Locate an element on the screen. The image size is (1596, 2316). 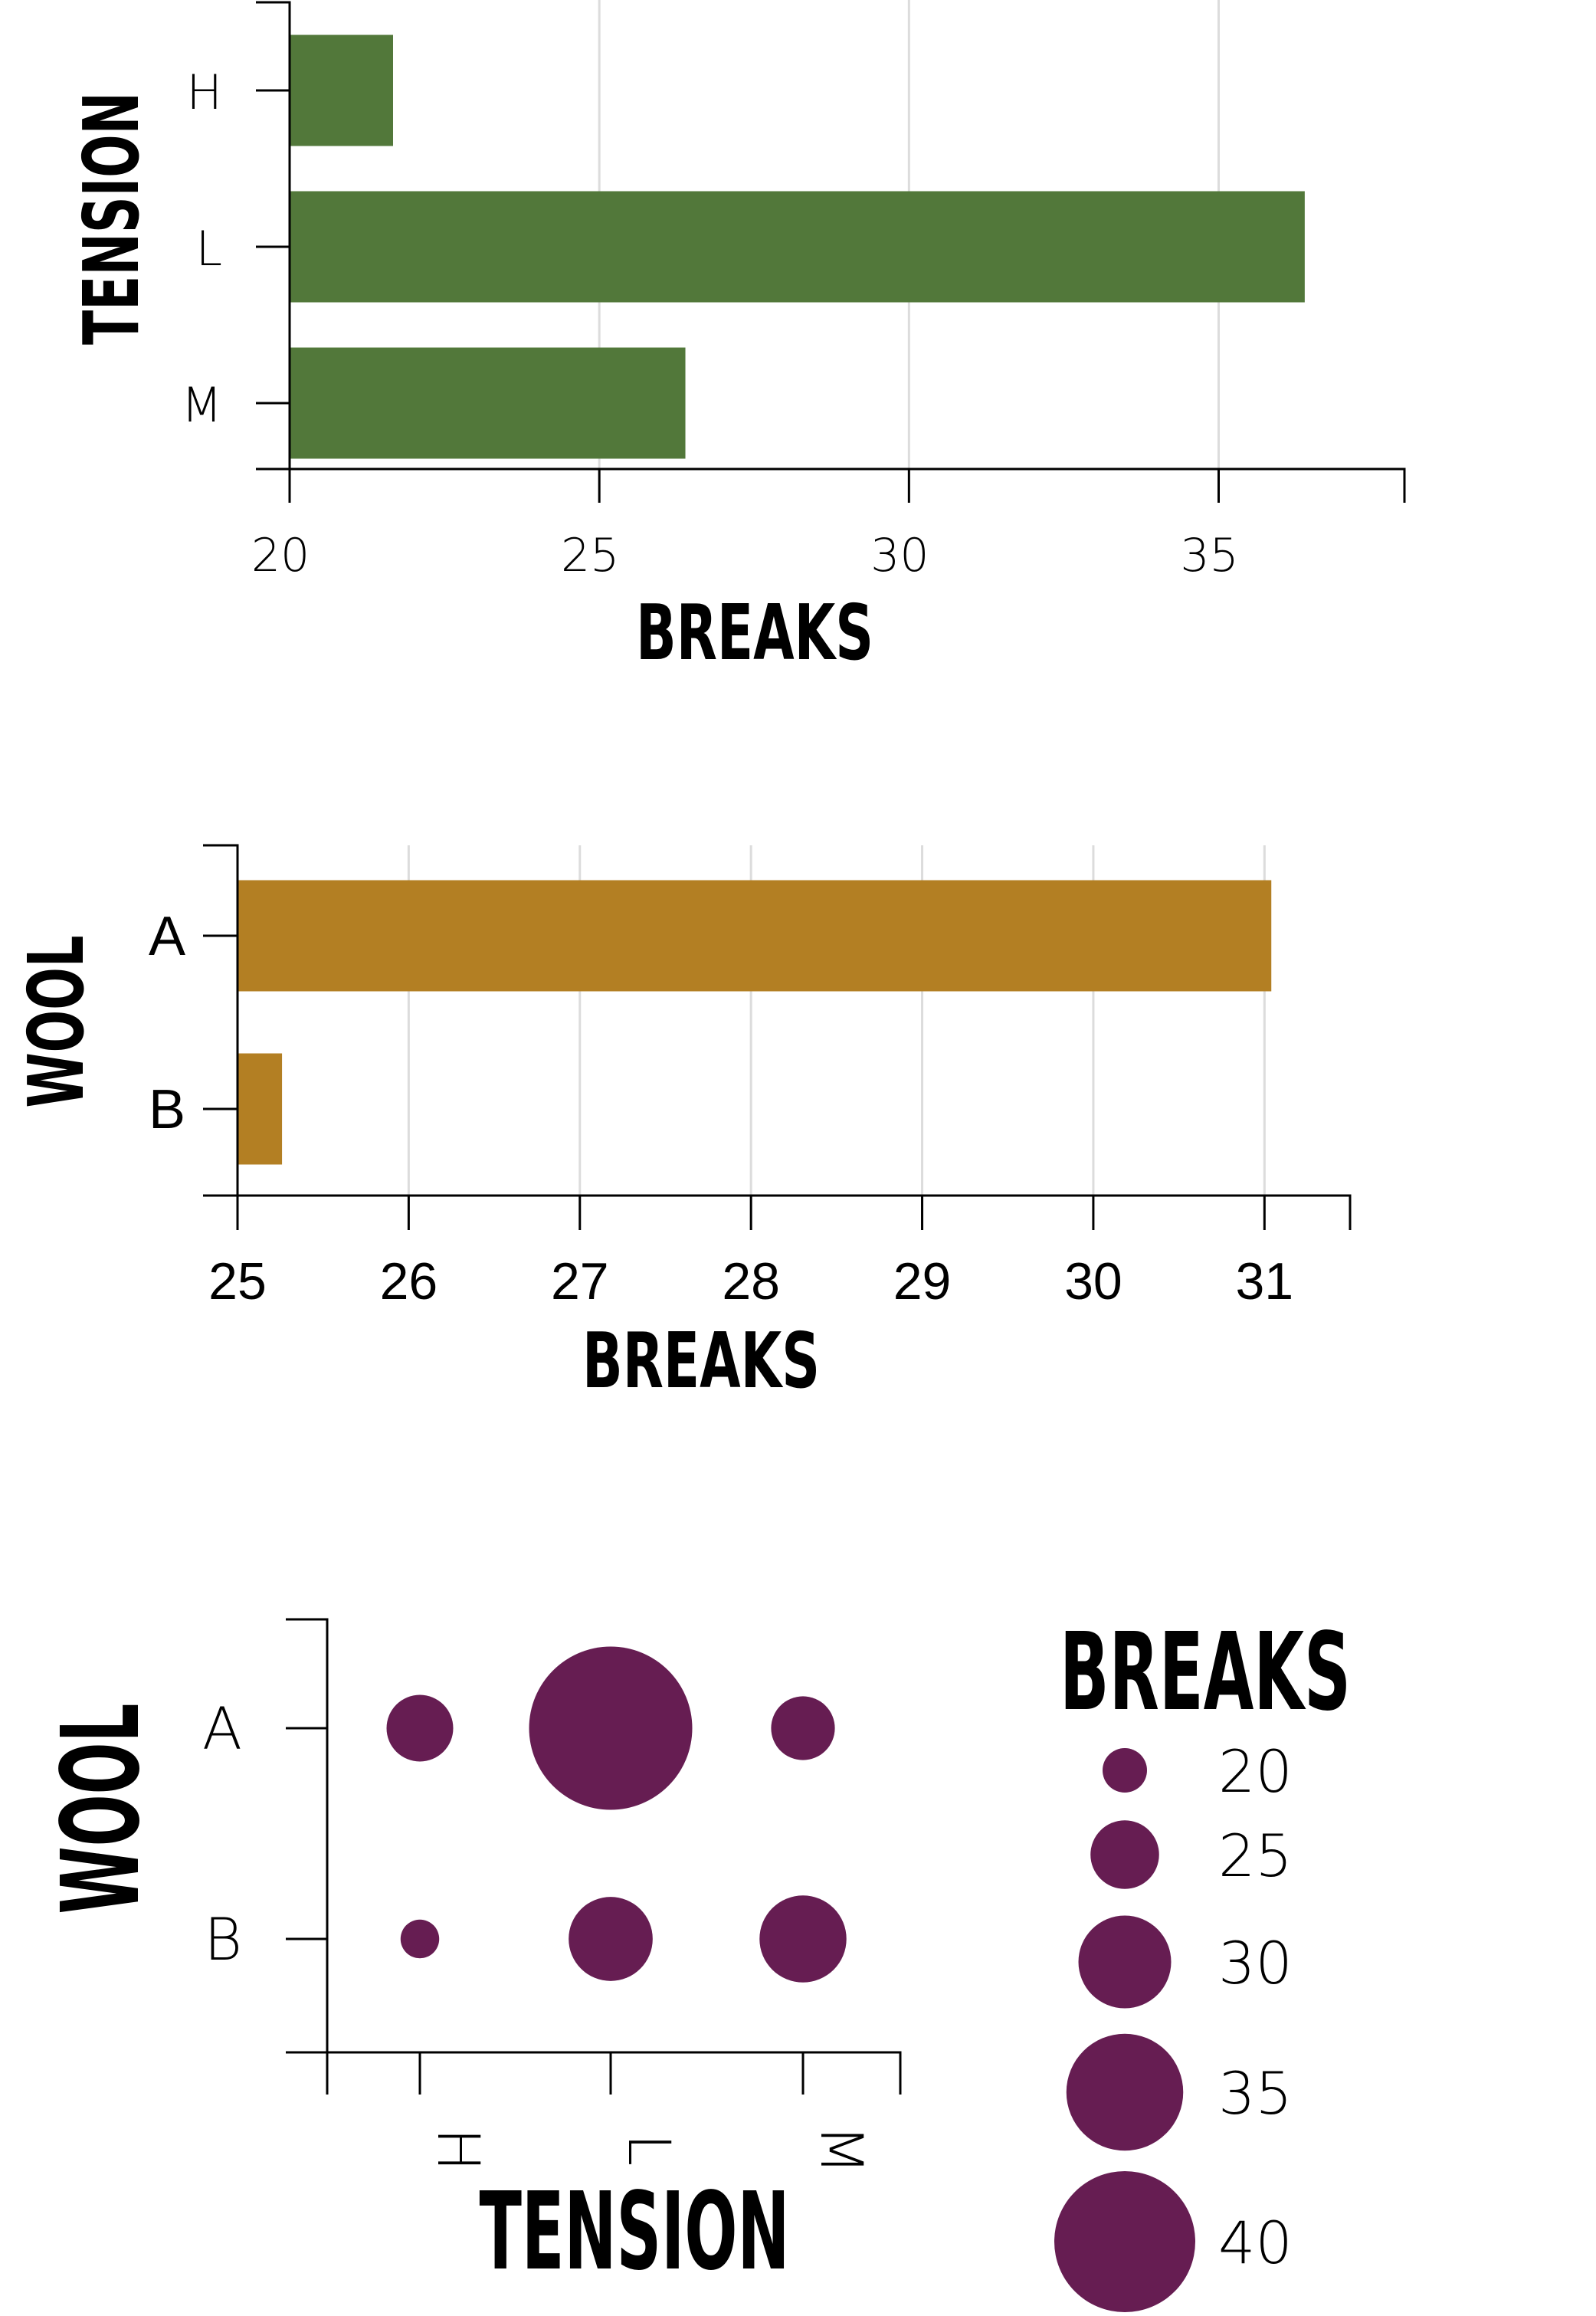
tick-label-x-26: 26 is located at coordinates (409, 1281).